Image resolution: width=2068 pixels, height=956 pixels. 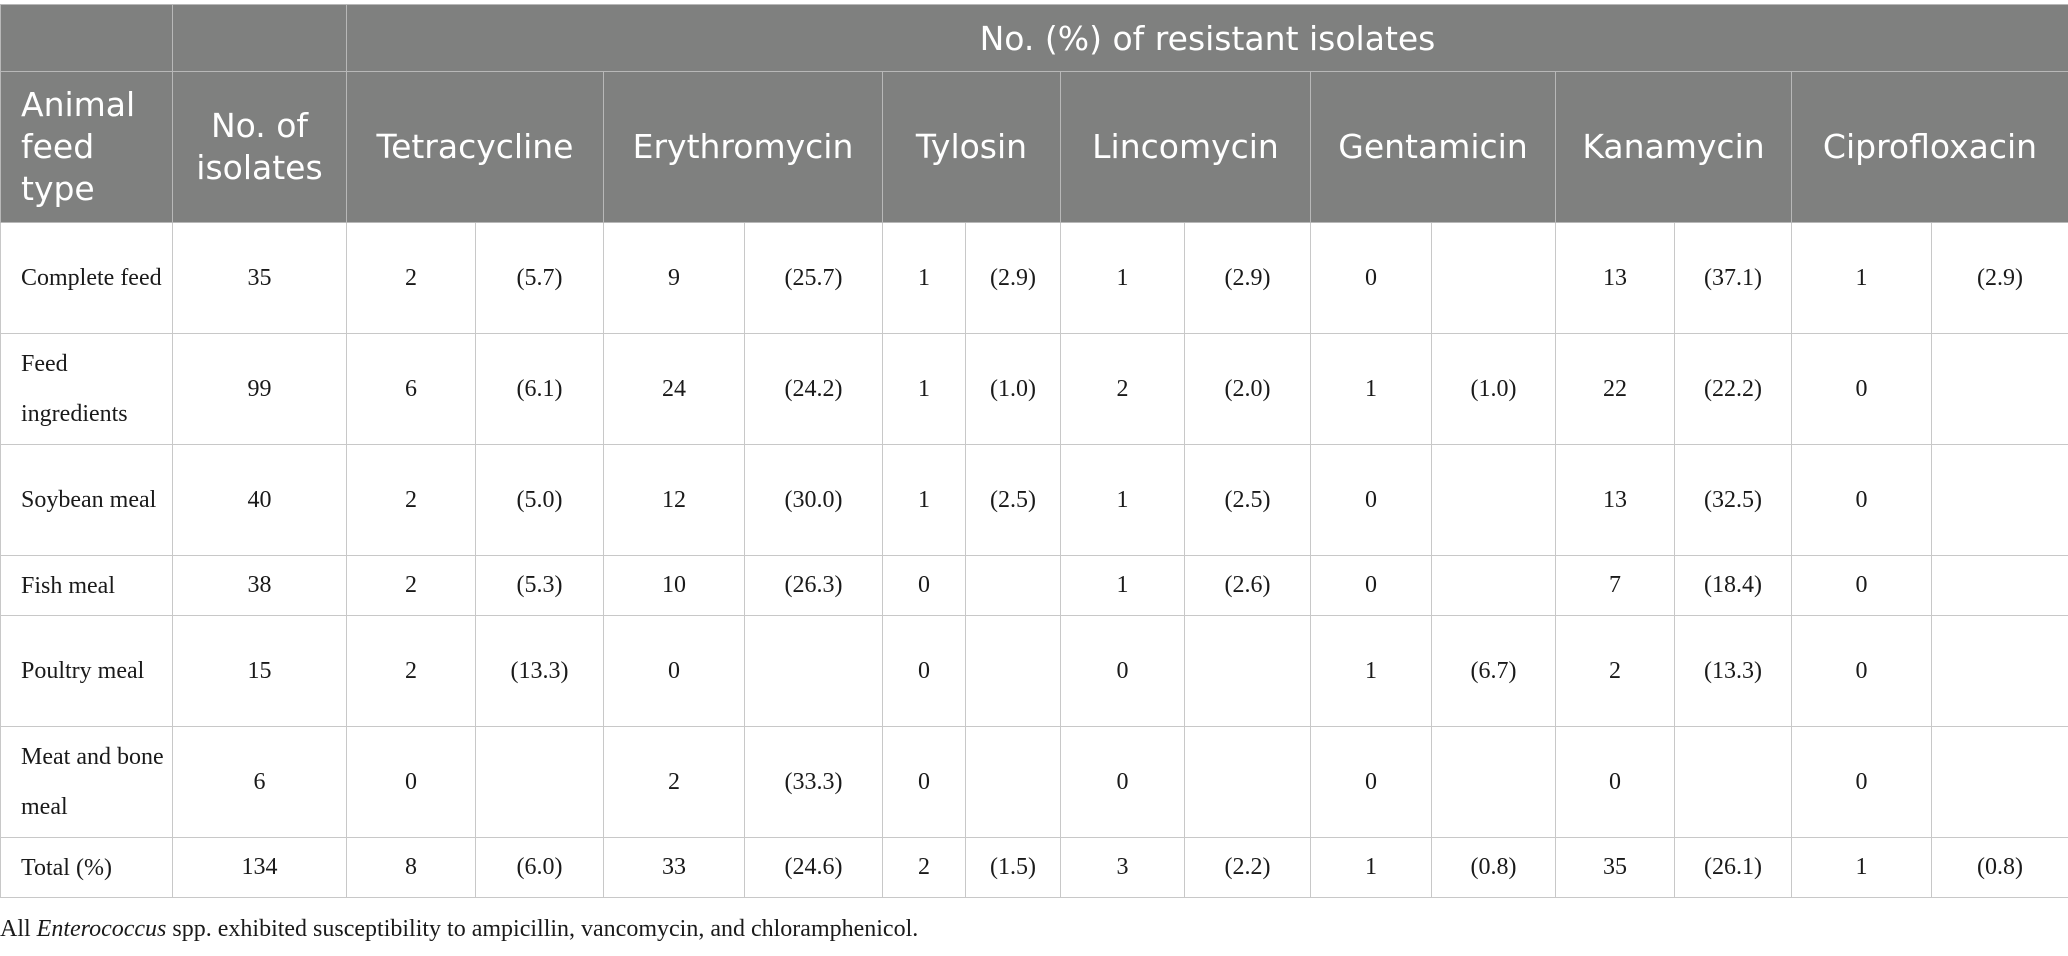 What do you see at coordinates (1733, 389) in the screenshot?
I see `resistant-percent: (22.2)` at bounding box center [1733, 389].